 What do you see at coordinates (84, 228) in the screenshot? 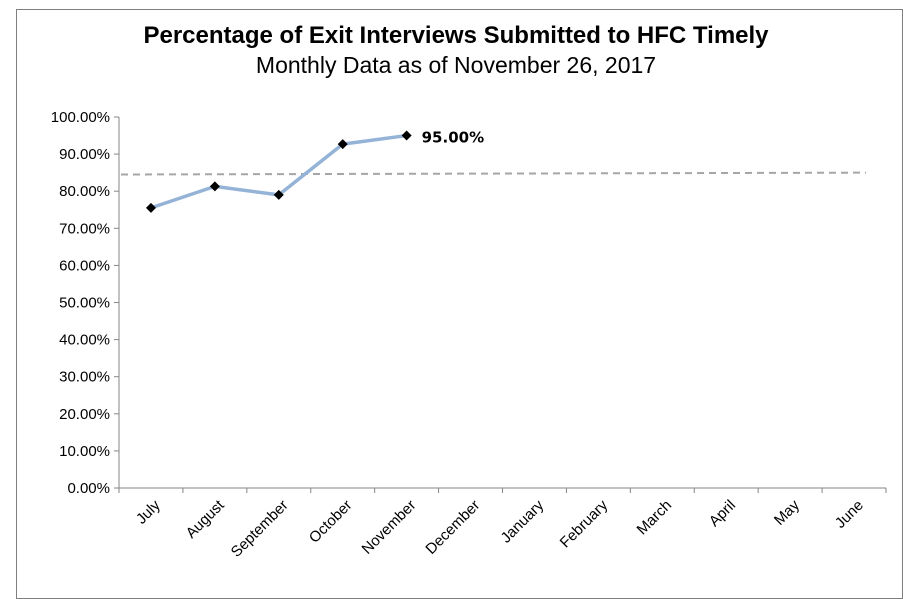
I see `y-tick-label: 70.00%` at bounding box center [84, 228].